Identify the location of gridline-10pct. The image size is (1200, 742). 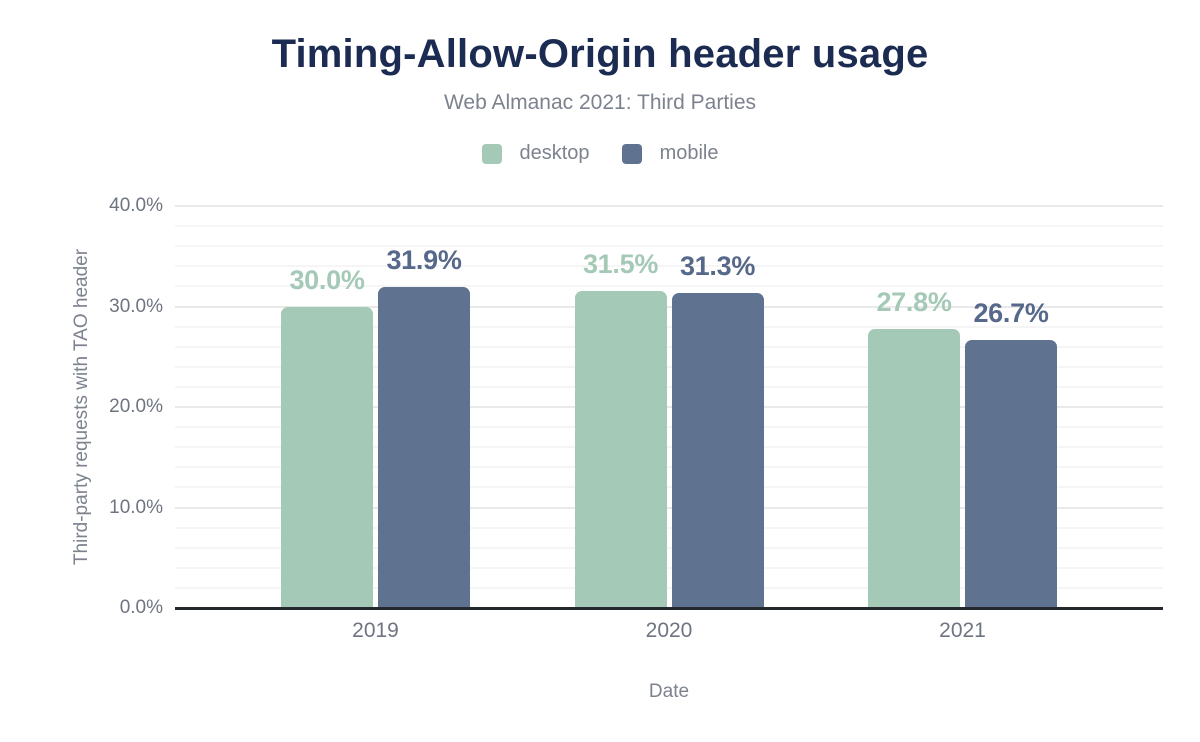
(669, 507).